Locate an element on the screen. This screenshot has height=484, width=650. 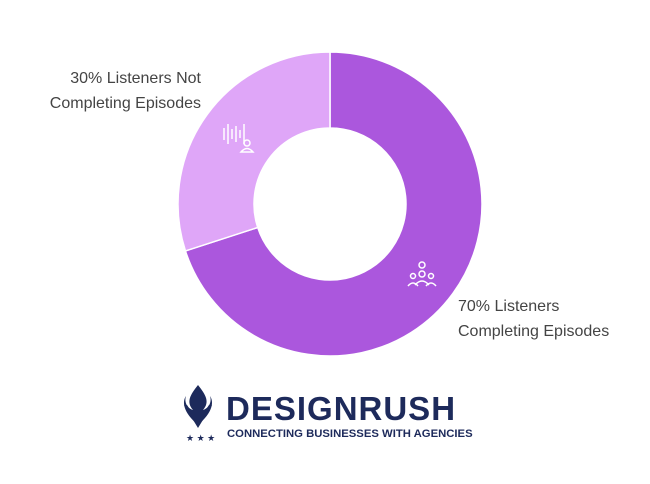
value-label: 30% is located at coordinates (86, 78).